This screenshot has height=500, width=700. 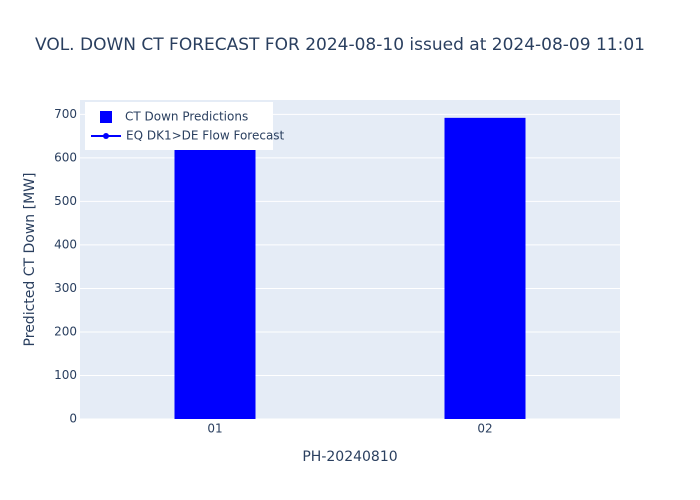 What do you see at coordinates (65, 244) in the screenshot?
I see `y-tick-label: 400` at bounding box center [65, 244].